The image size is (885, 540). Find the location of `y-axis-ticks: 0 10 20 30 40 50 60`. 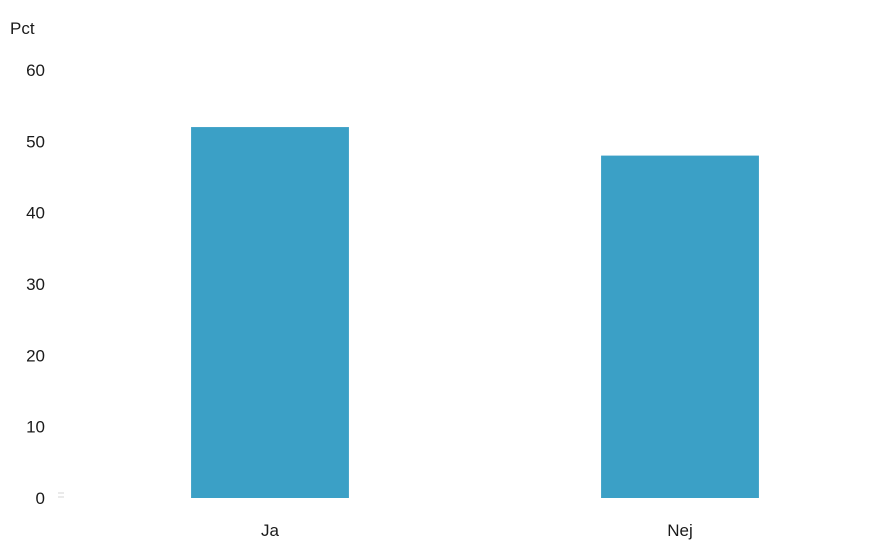

y-axis-ticks: 0 10 20 30 40 50 60 is located at coordinates (45, 284).